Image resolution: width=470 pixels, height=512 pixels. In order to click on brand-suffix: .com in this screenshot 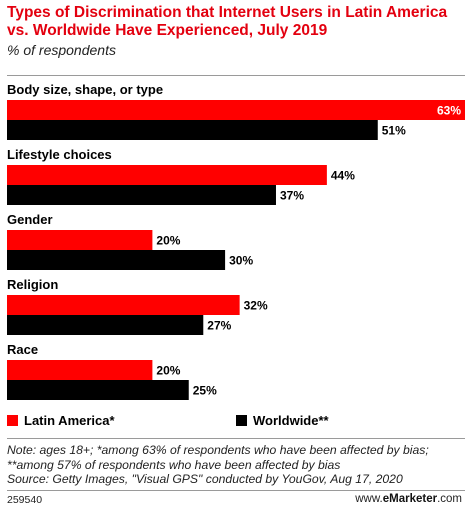, I will do `click(449, 499)`.